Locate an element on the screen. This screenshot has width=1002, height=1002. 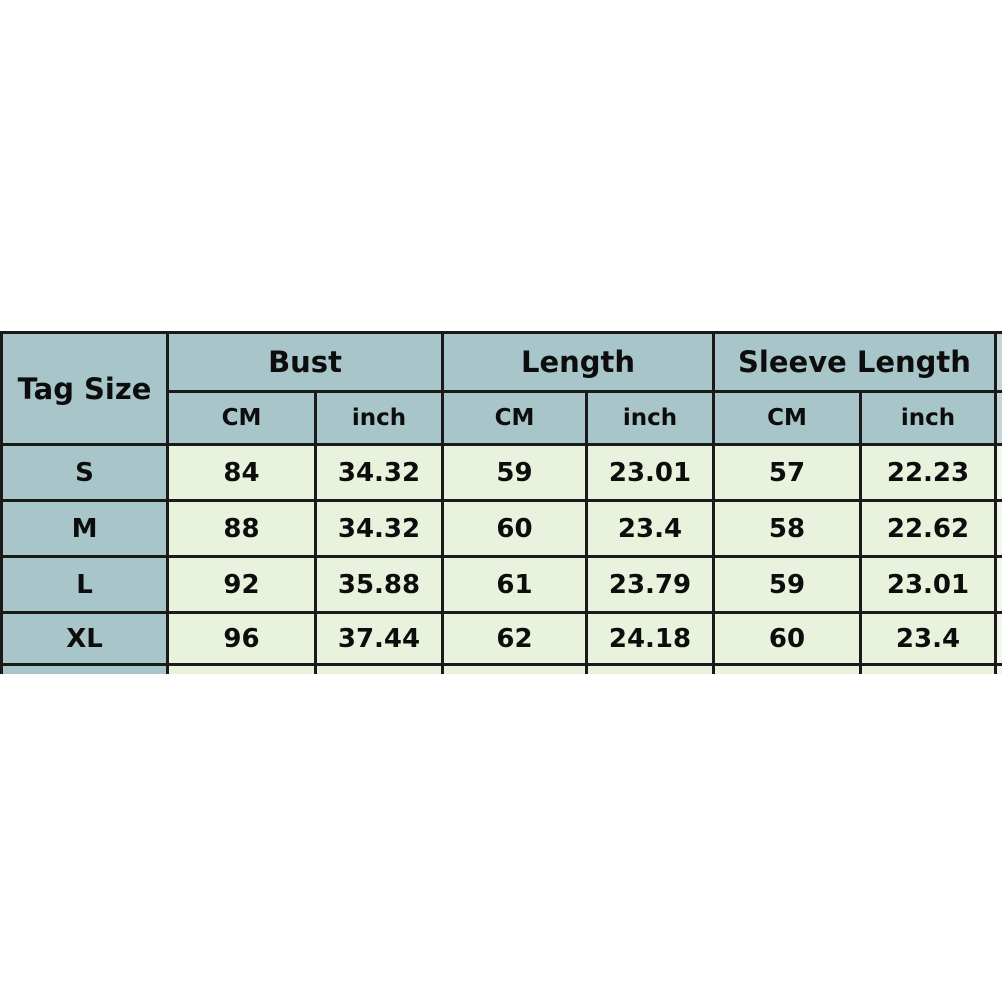
cell-m-sleeve-cm: 58 is located at coordinates (787, 528).